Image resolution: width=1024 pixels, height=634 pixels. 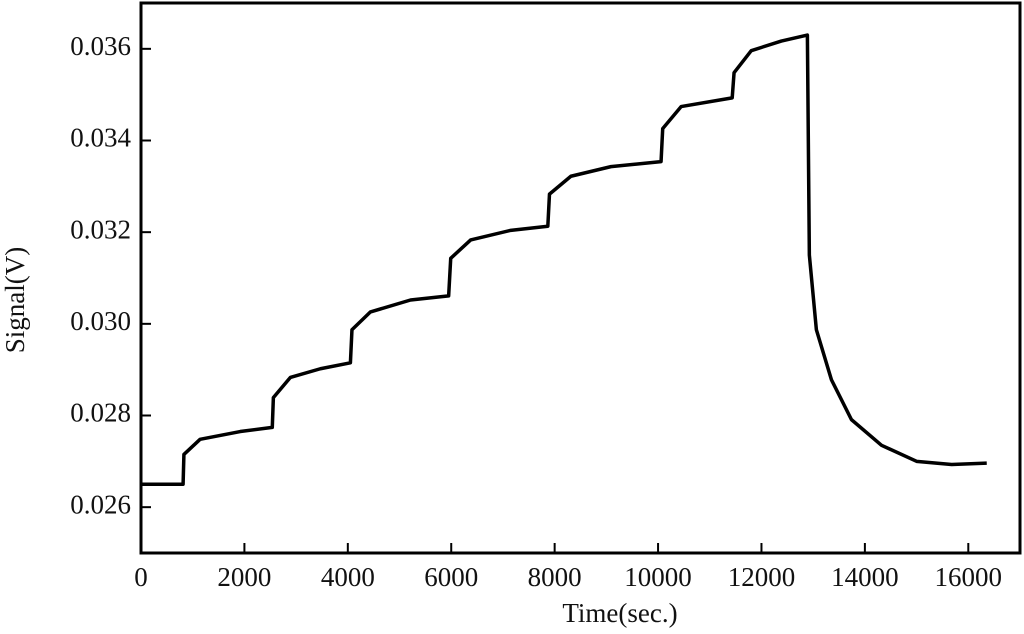 What do you see at coordinates (244, 577) in the screenshot?
I see `x-tick-label: 2000` at bounding box center [244, 577].